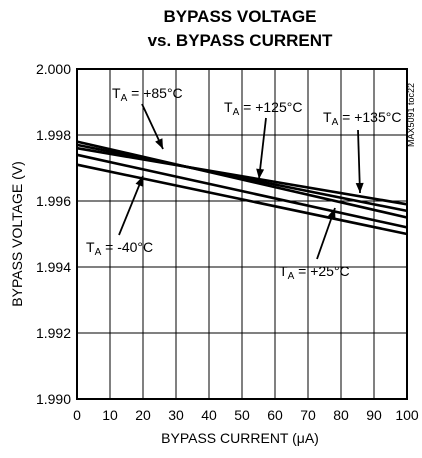  What do you see at coordinates (147, 117) in the screenshot?
I see `annotation-0: TA = +85°C` at bounding box center [147, 117].